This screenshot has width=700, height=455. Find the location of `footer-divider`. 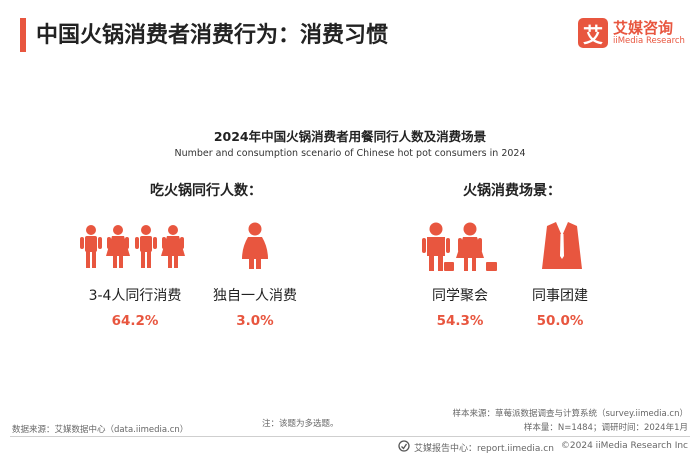

footer-divider is located at coordinates (350, 436).